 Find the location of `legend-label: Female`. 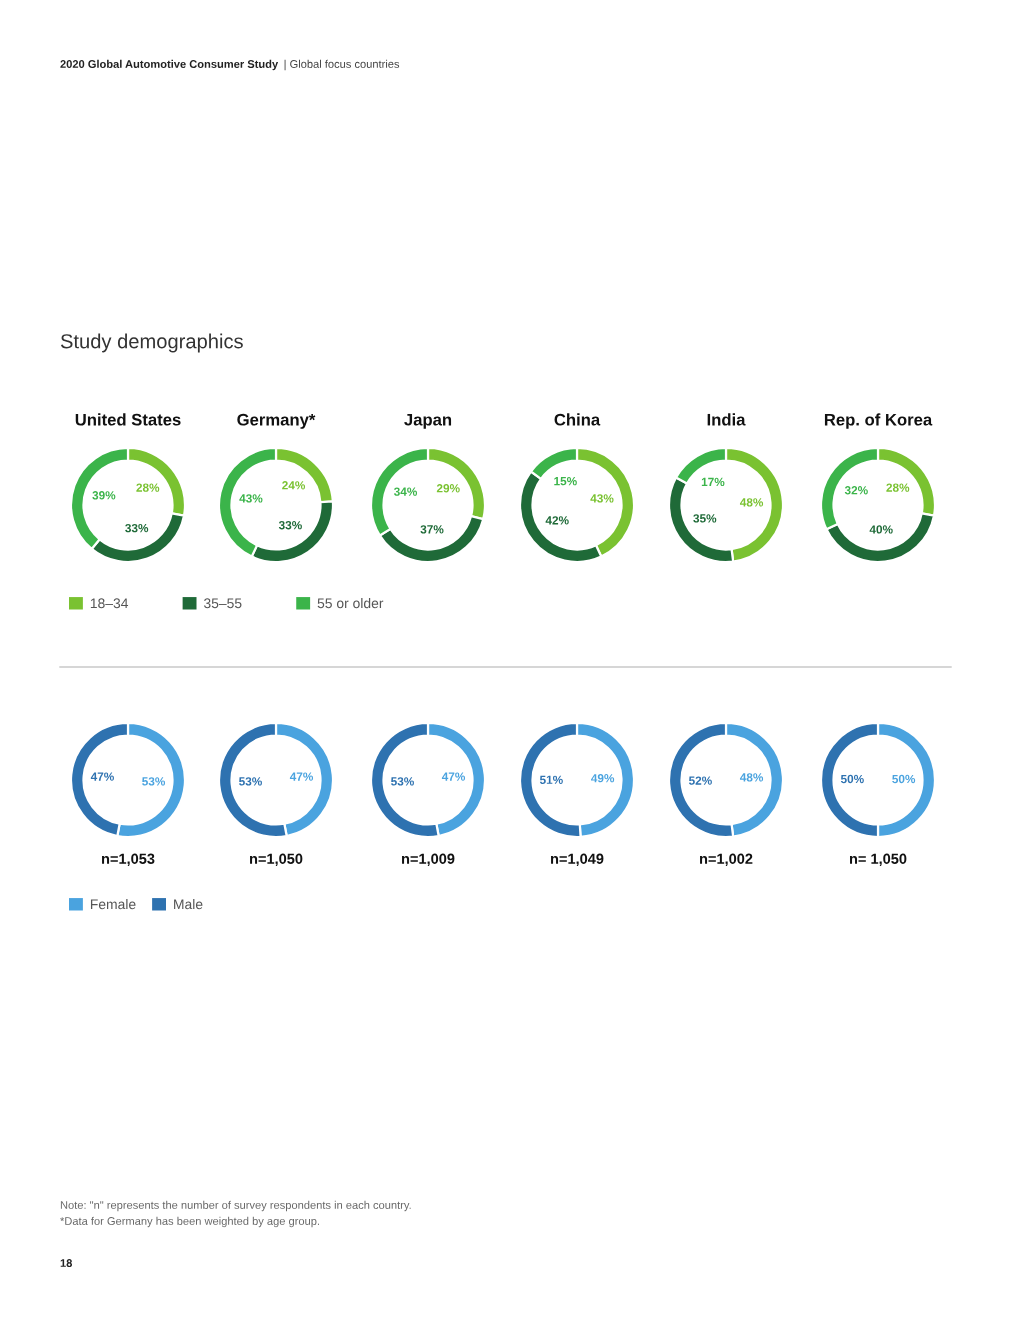

legend-label: Female is located at coordinates (113, 904).